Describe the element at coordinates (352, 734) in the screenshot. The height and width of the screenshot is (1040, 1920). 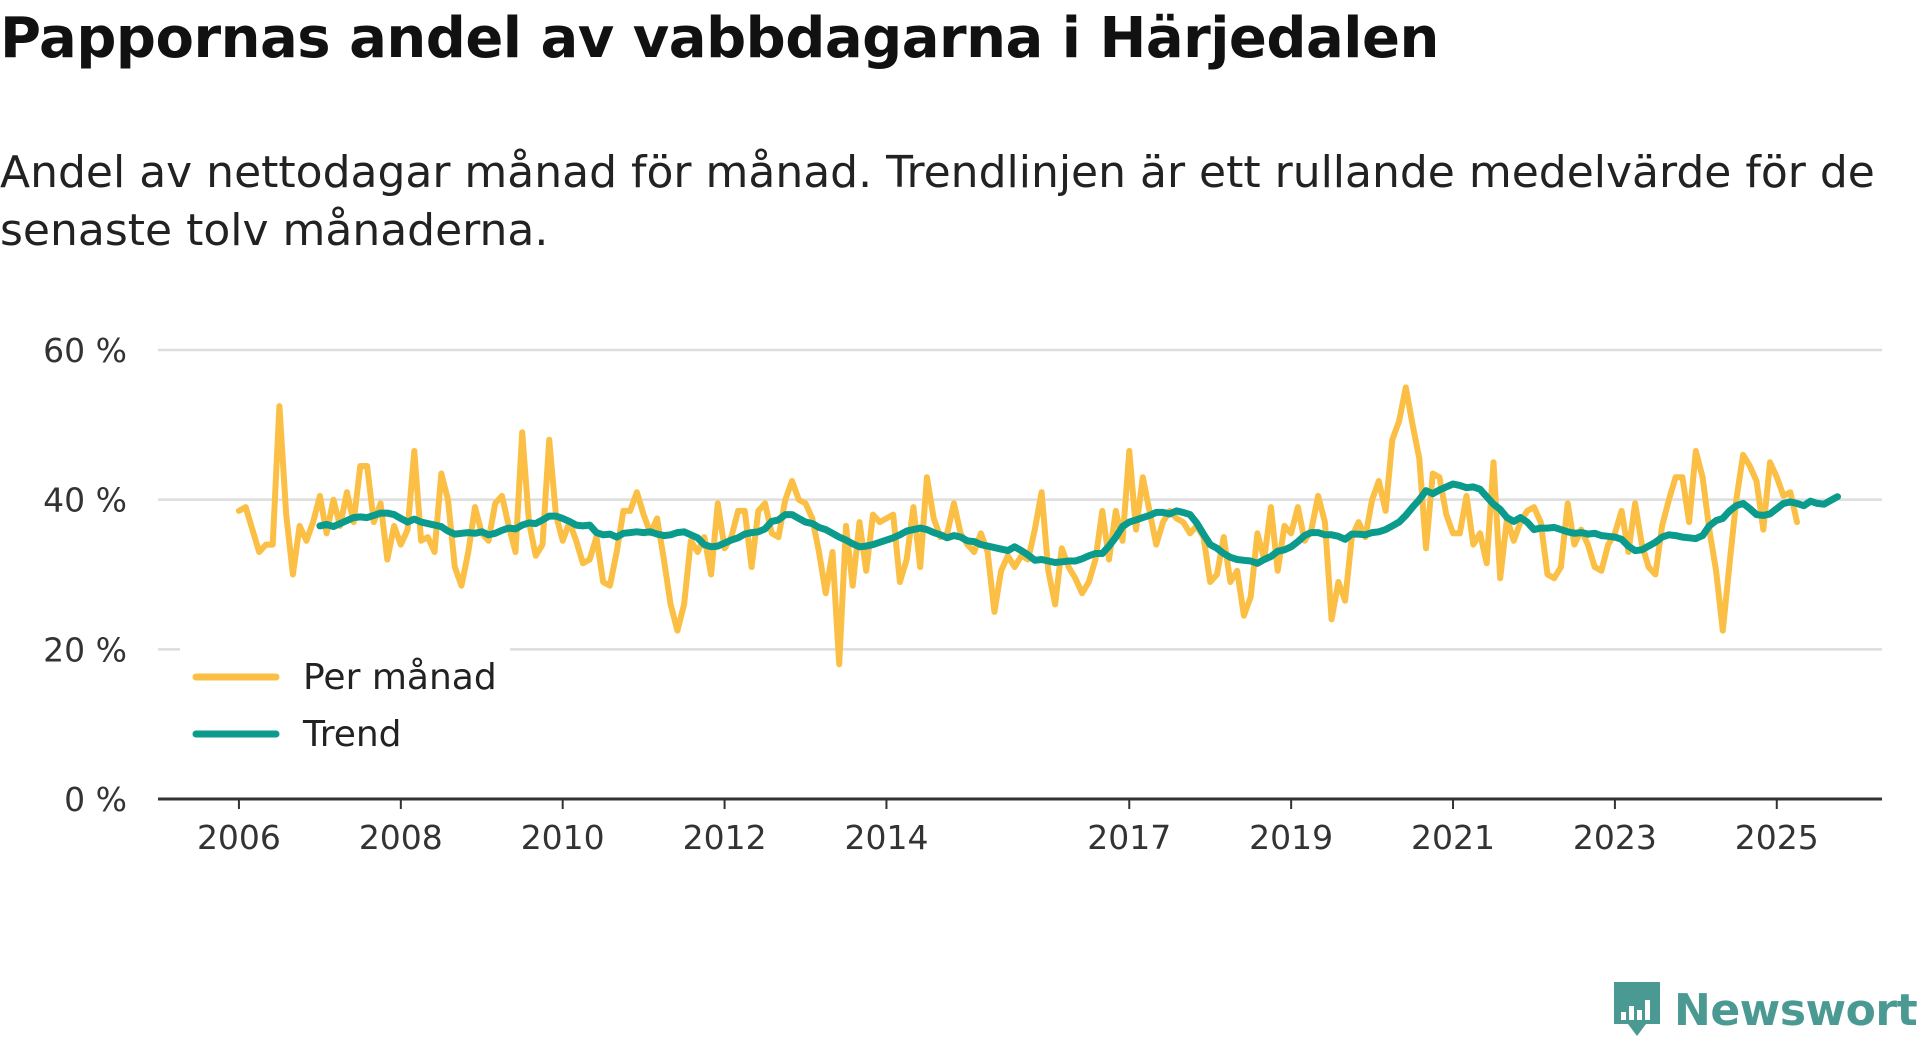
I see `legend-label-trend: Trend` at that location.